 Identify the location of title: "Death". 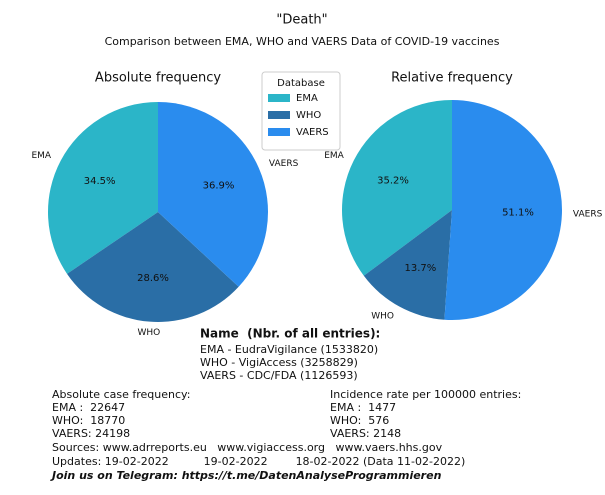
(301, 20).